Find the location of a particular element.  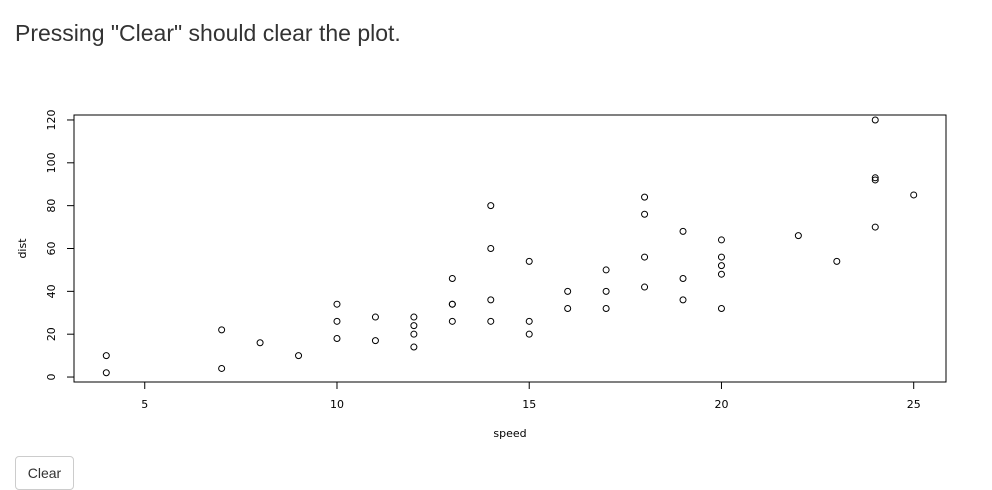

x-tick-label: 10 is located at coordinates (337, 404).